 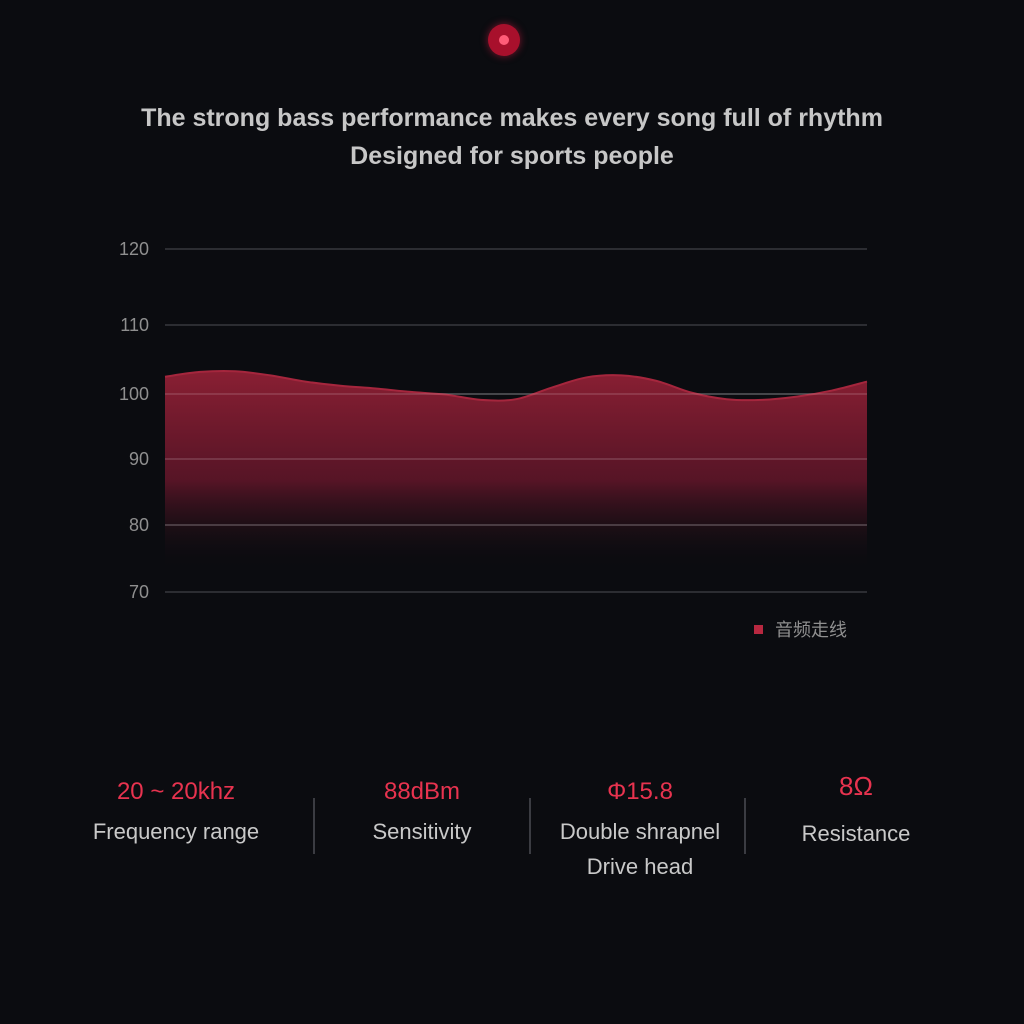 What do you see at coordinates (516, 385) in the screenshot?
I see `series-line` at bounding box center [516, 385].